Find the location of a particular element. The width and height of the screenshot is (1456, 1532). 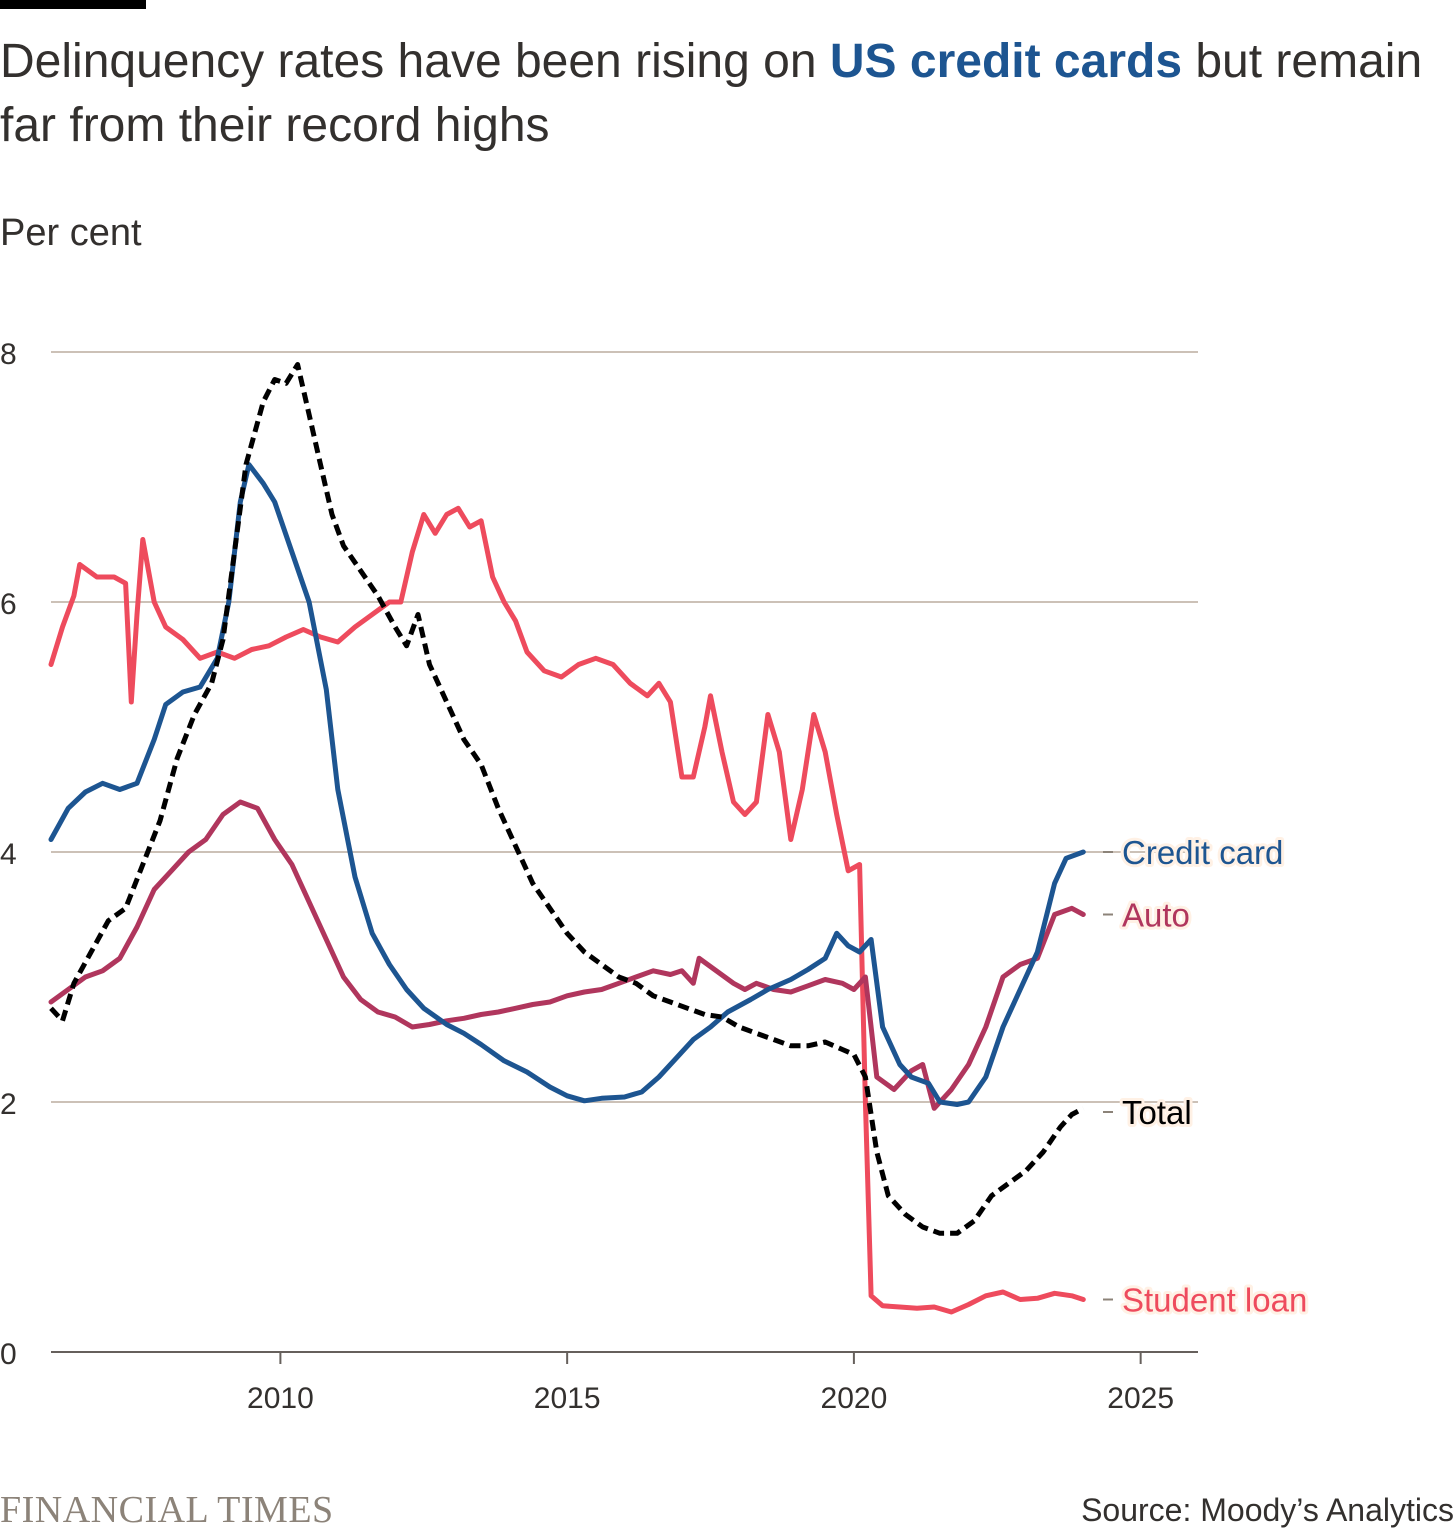

label-text-student-loan: Student loan is located at coordinates (1214, 1300).